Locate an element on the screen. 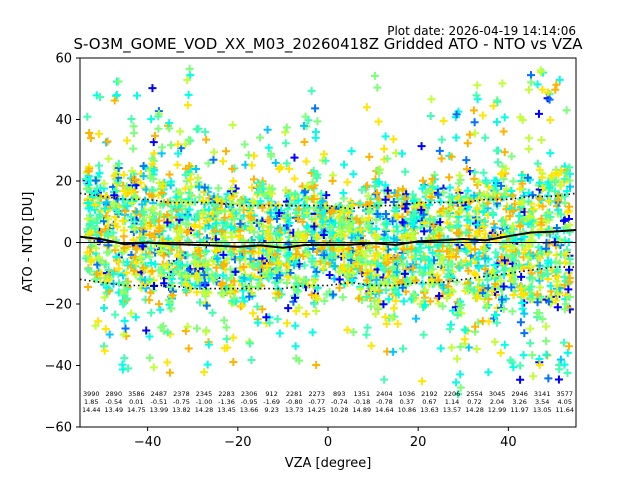 This screenshot has height=480, width=640. bin-stat-label: 0.72 is located at coordinates (474, 402).